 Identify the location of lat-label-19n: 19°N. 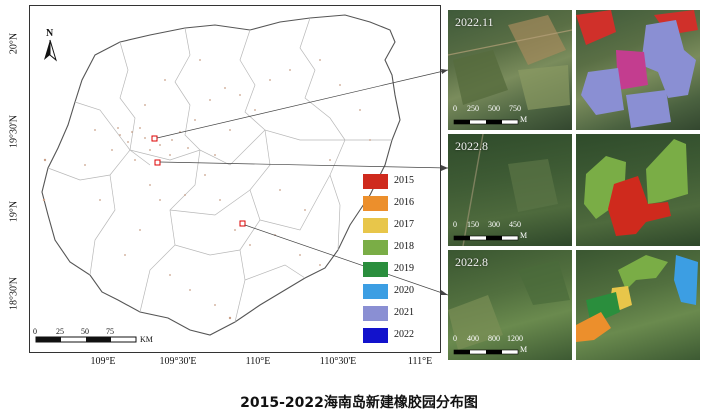
(14, 211).